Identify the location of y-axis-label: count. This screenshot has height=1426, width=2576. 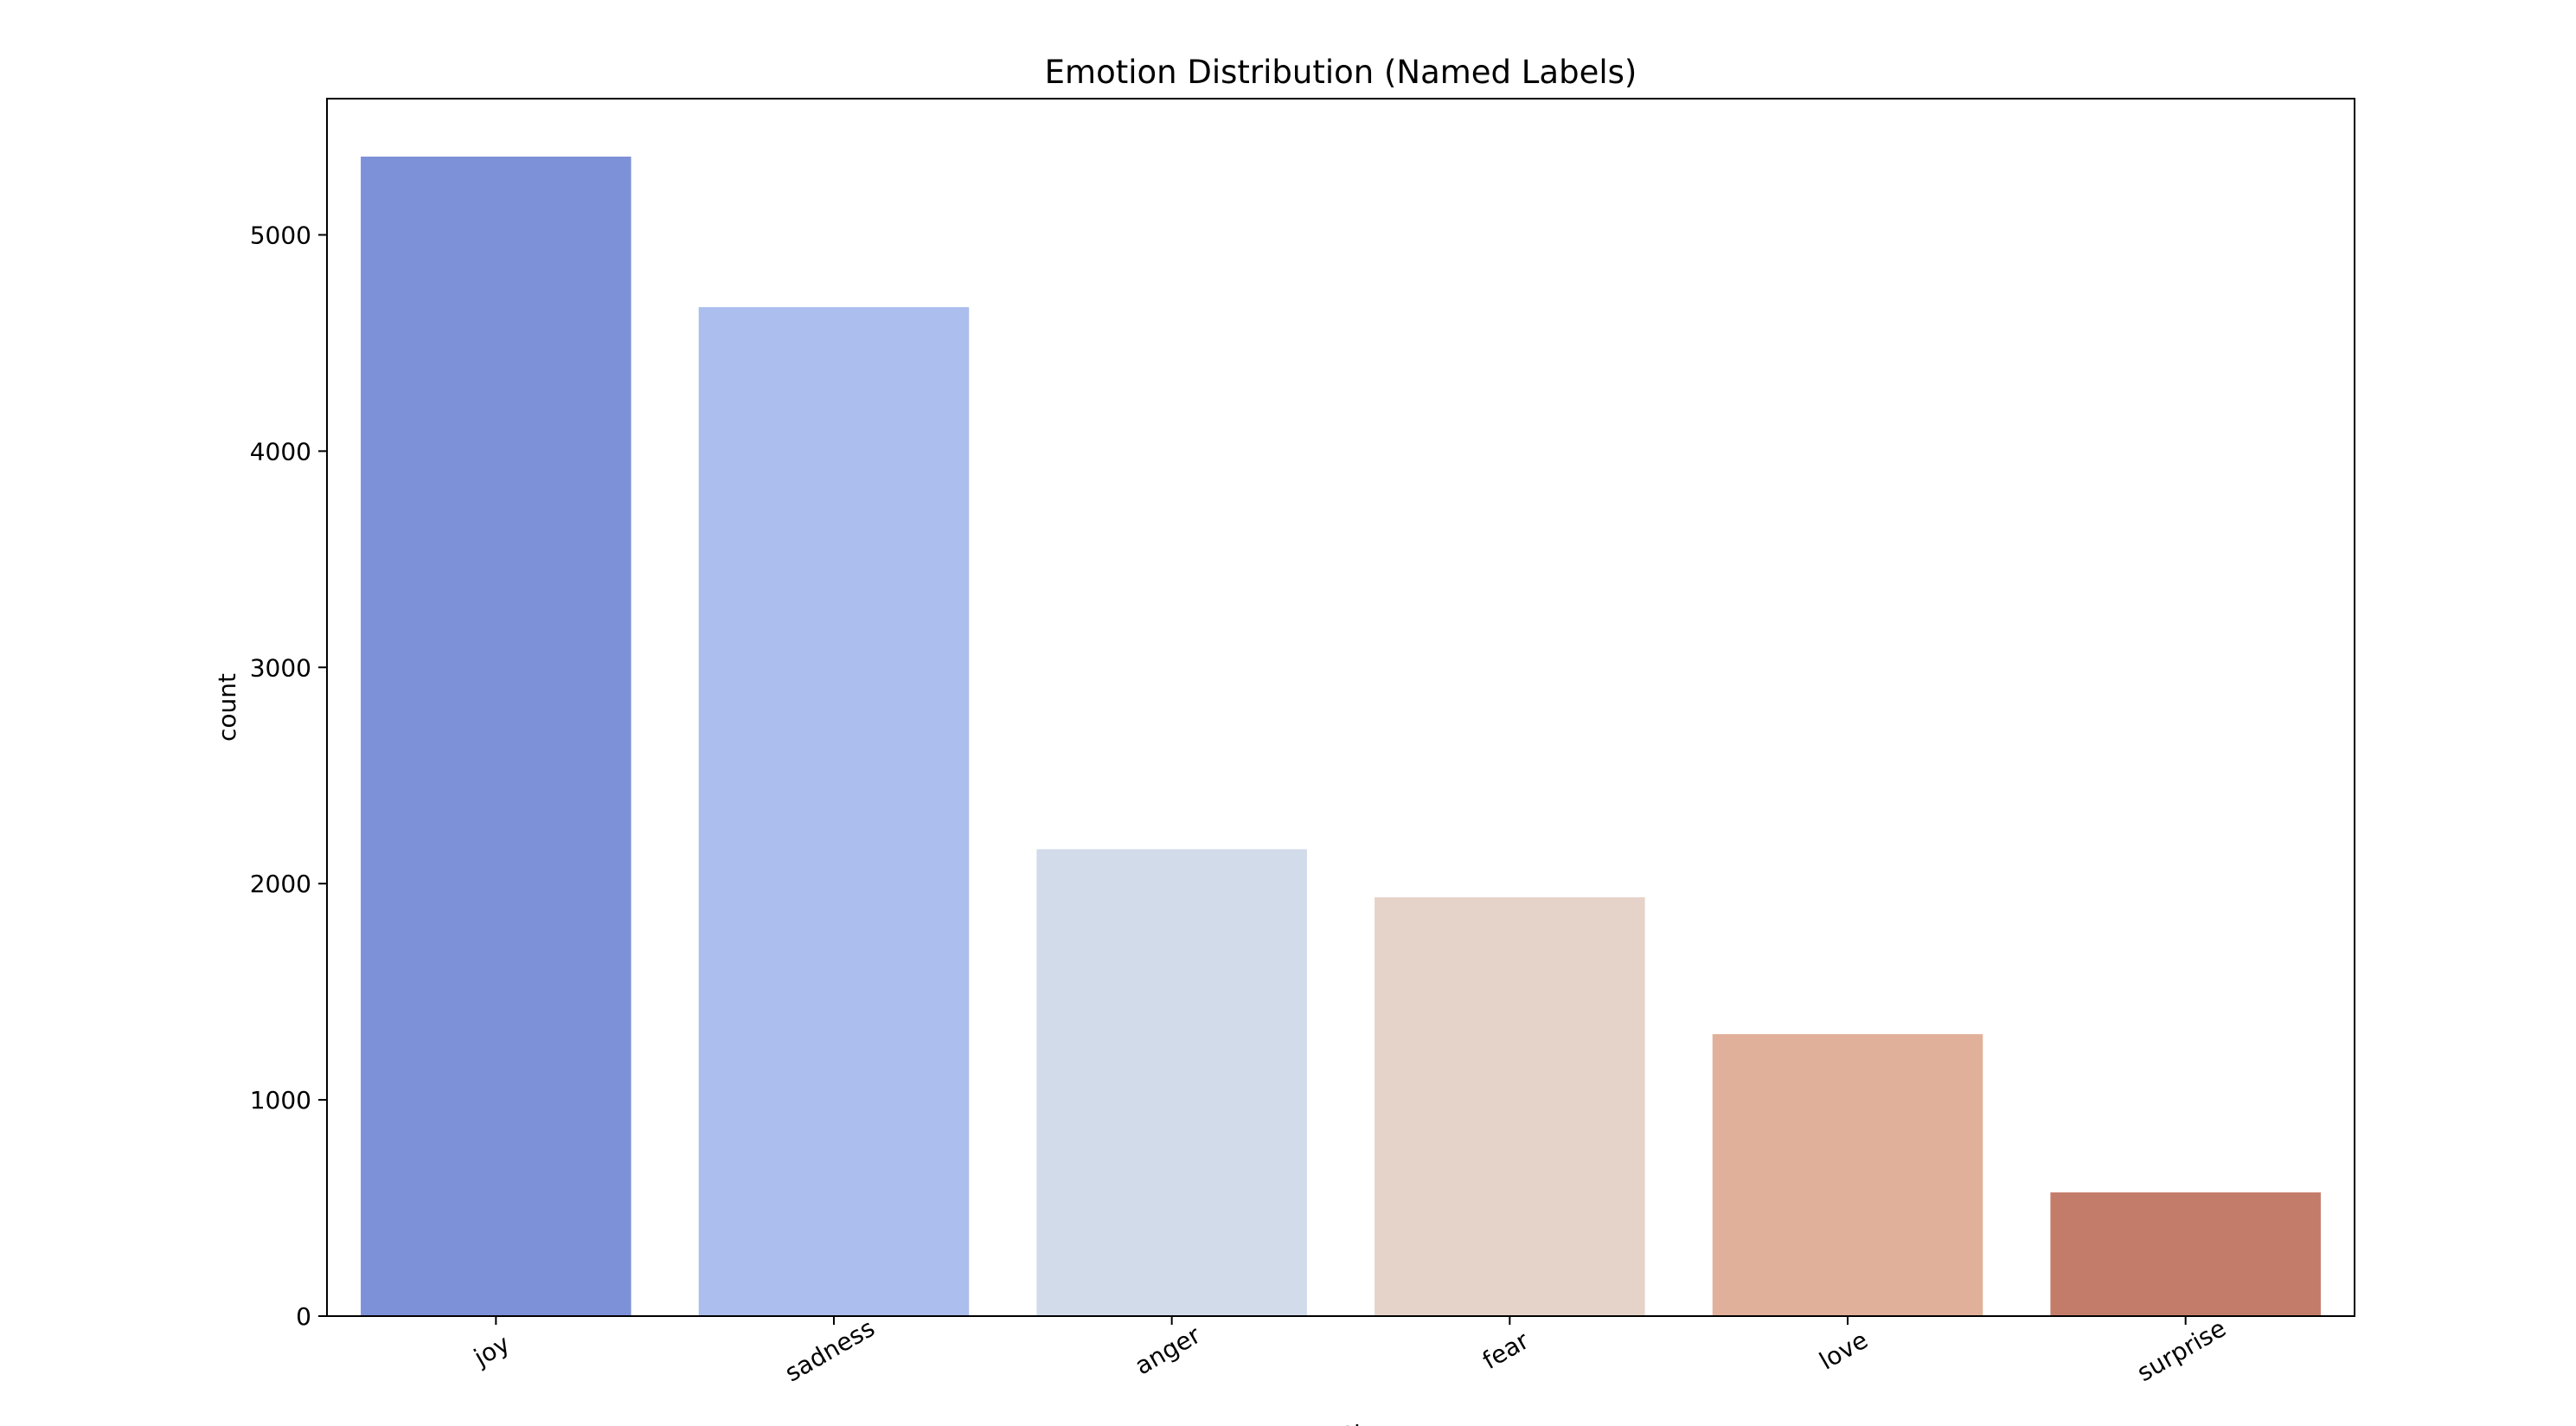
(227, 707).